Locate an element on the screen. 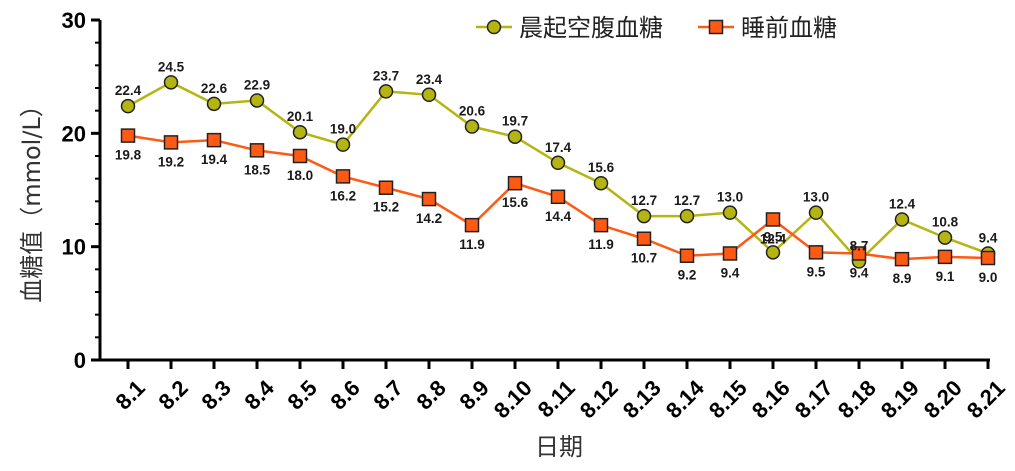 This screenshot has height=471, width=1015. data-label: 23.4 is located at coordinates (429, 79).